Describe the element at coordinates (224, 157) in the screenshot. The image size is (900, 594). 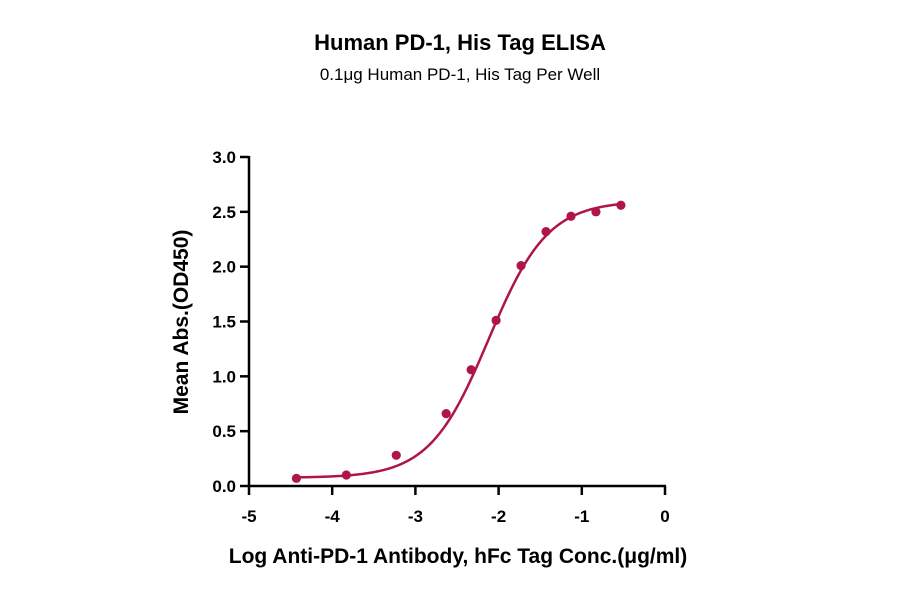
I see `y-tick-label: 3.0` at that location.